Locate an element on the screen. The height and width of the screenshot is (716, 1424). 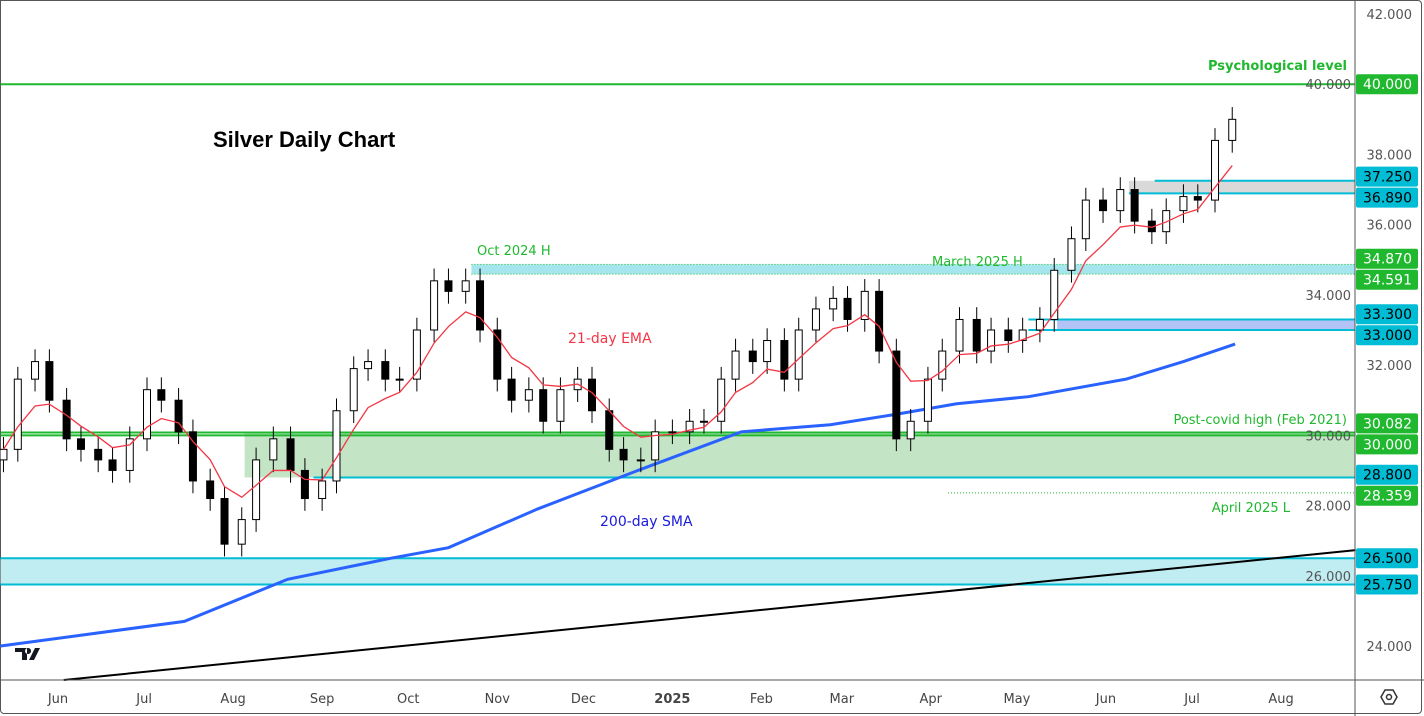
price-label-26.500: 26.500 is located at coordinates (1387, 558).